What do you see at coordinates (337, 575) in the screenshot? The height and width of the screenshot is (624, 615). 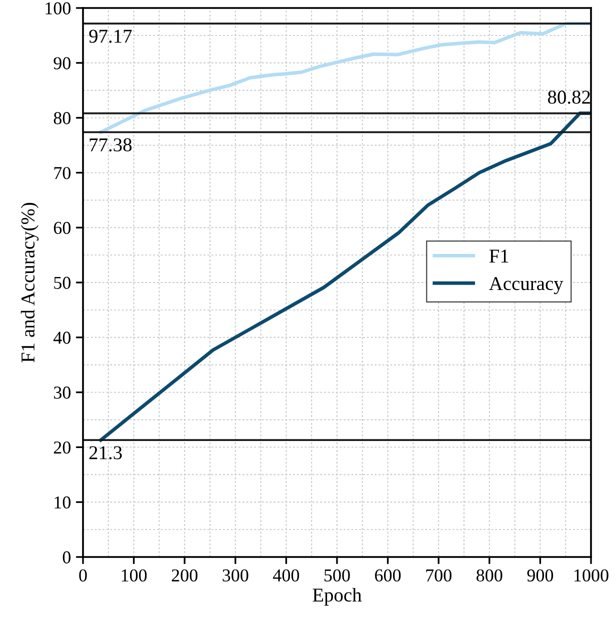 I see `x-tick-label: 500` at bounding box center [337, 575].